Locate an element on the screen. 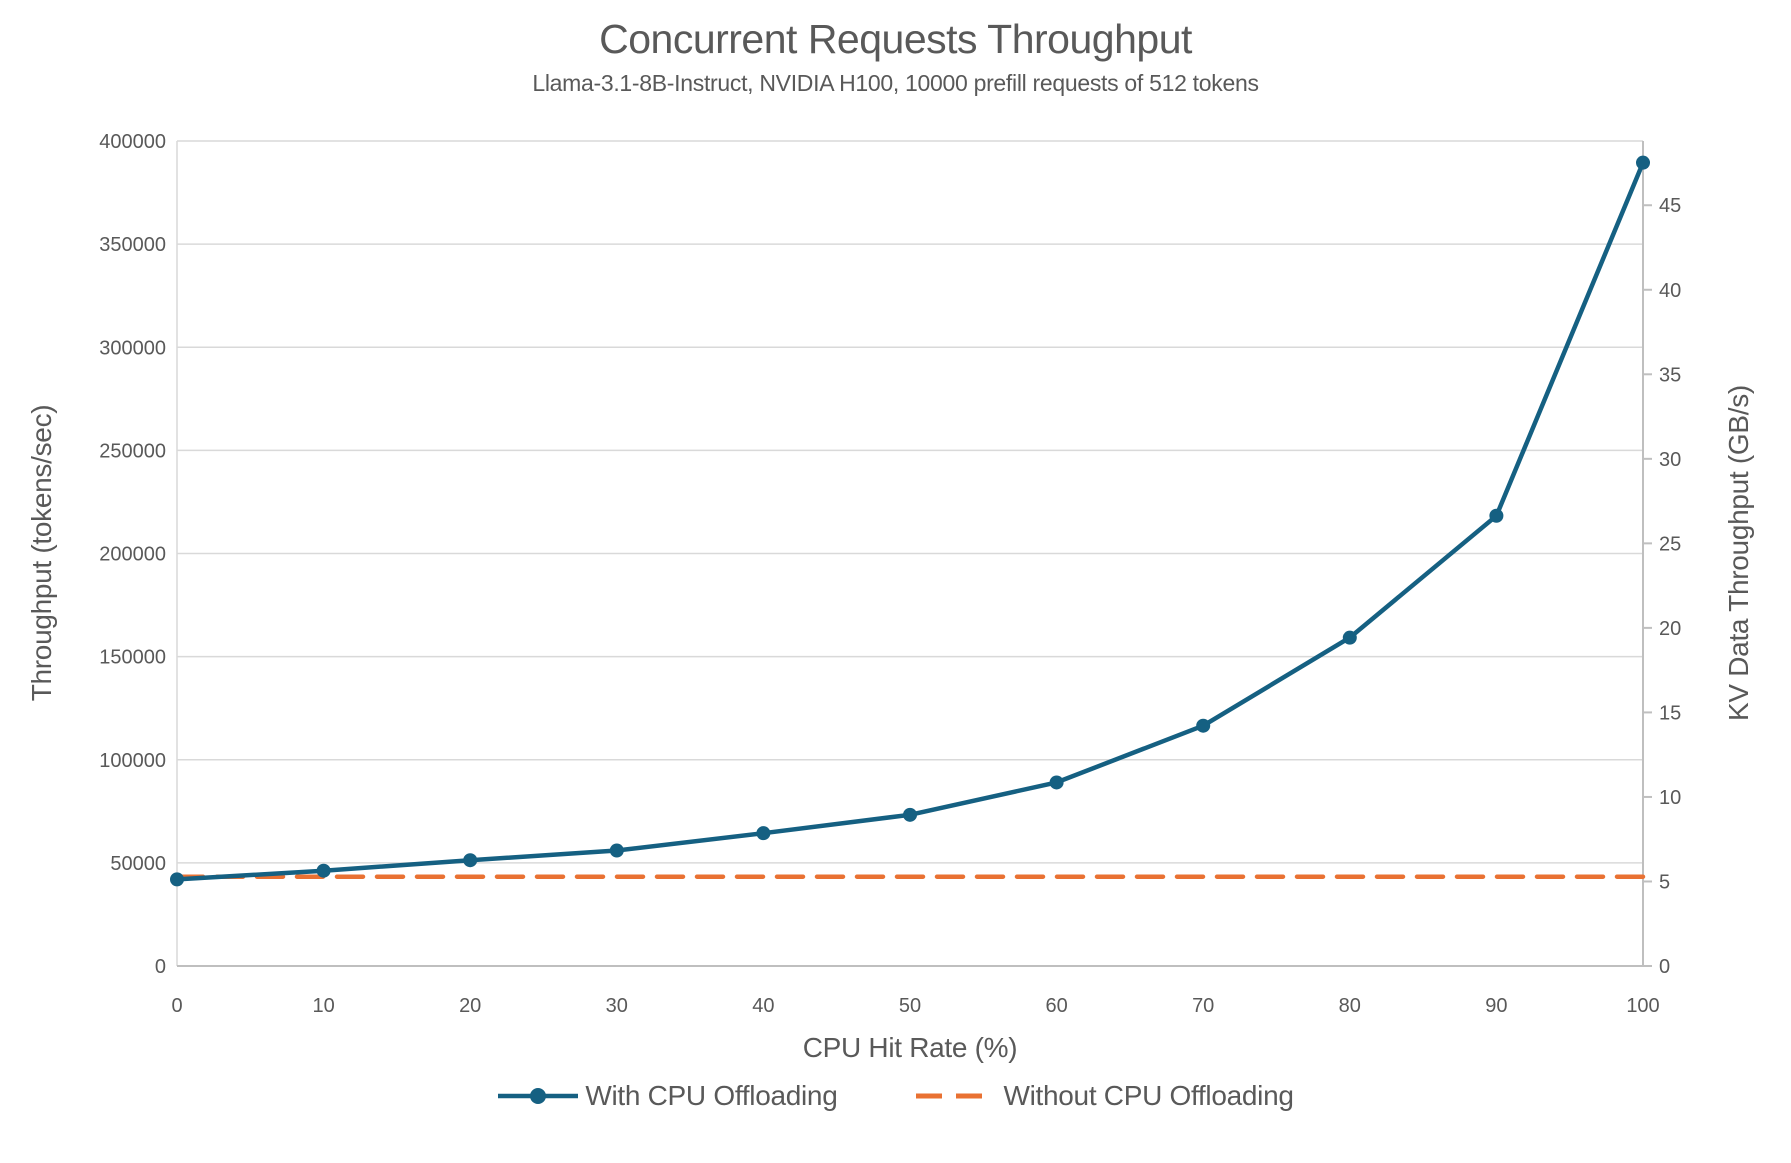  y-left-tick-label: 50000 is located at coordinates (138, 864).